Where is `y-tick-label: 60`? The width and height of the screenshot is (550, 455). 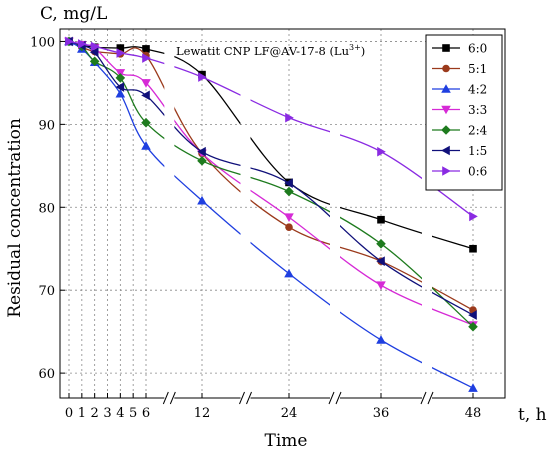
y-tick-label: 60 is located at coordinates (46, 374).